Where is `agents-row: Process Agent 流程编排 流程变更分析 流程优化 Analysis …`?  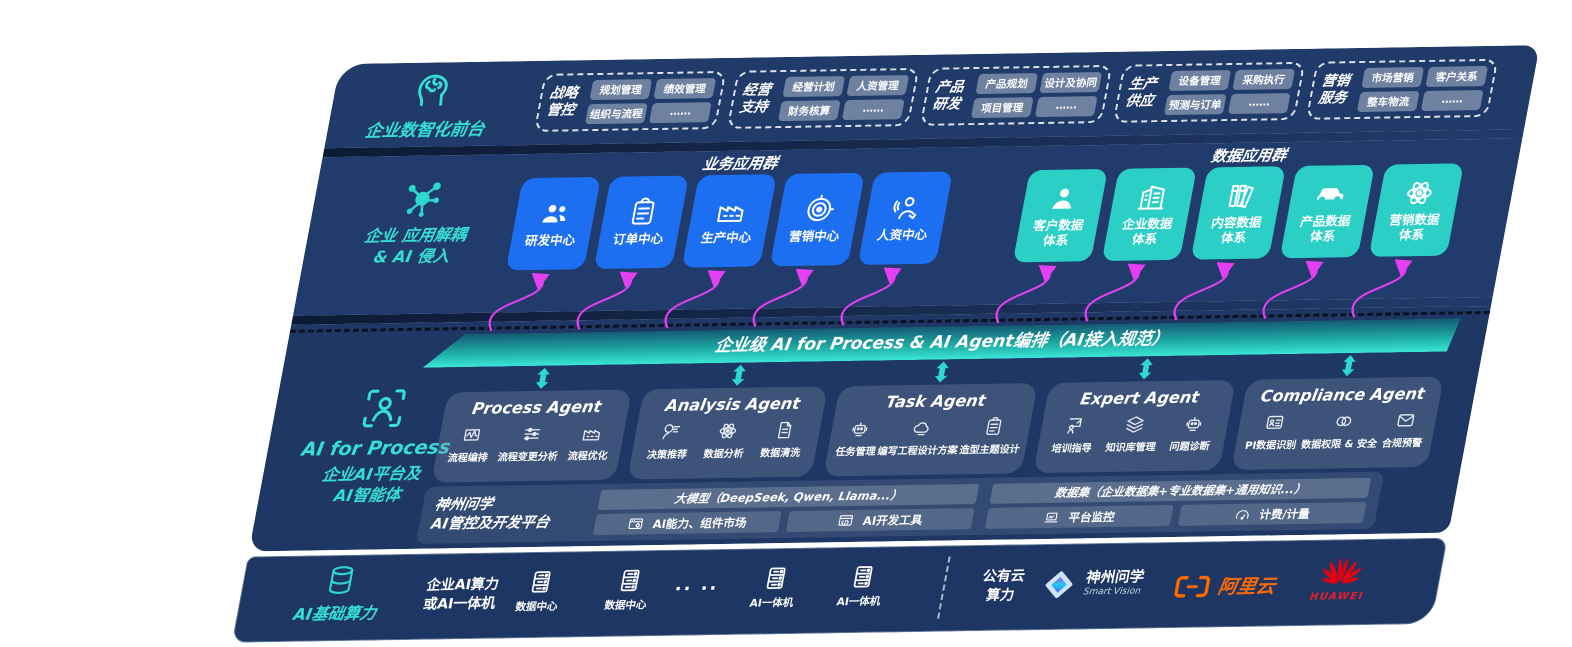
agents-row: Process Agent 流程编排 流程变更分析 流程优化 Analysis … is located at coordinates (937, 429).